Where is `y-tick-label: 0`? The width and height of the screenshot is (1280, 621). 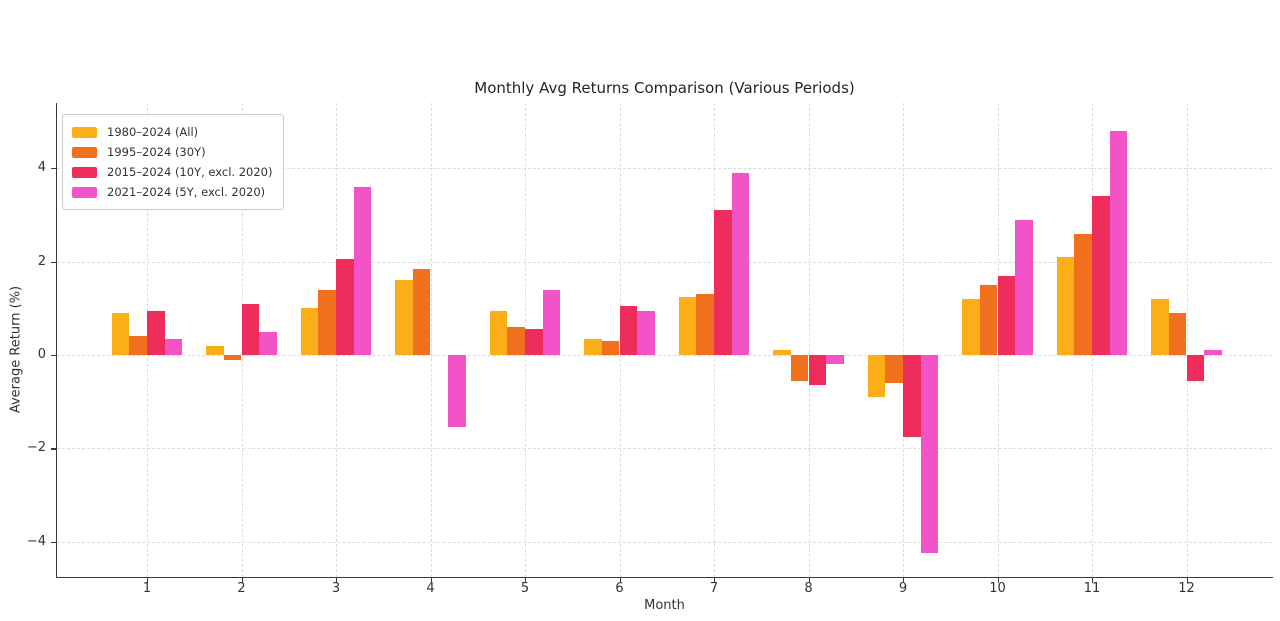
y-tick-label: 0 is located at coordinates (41, 354).